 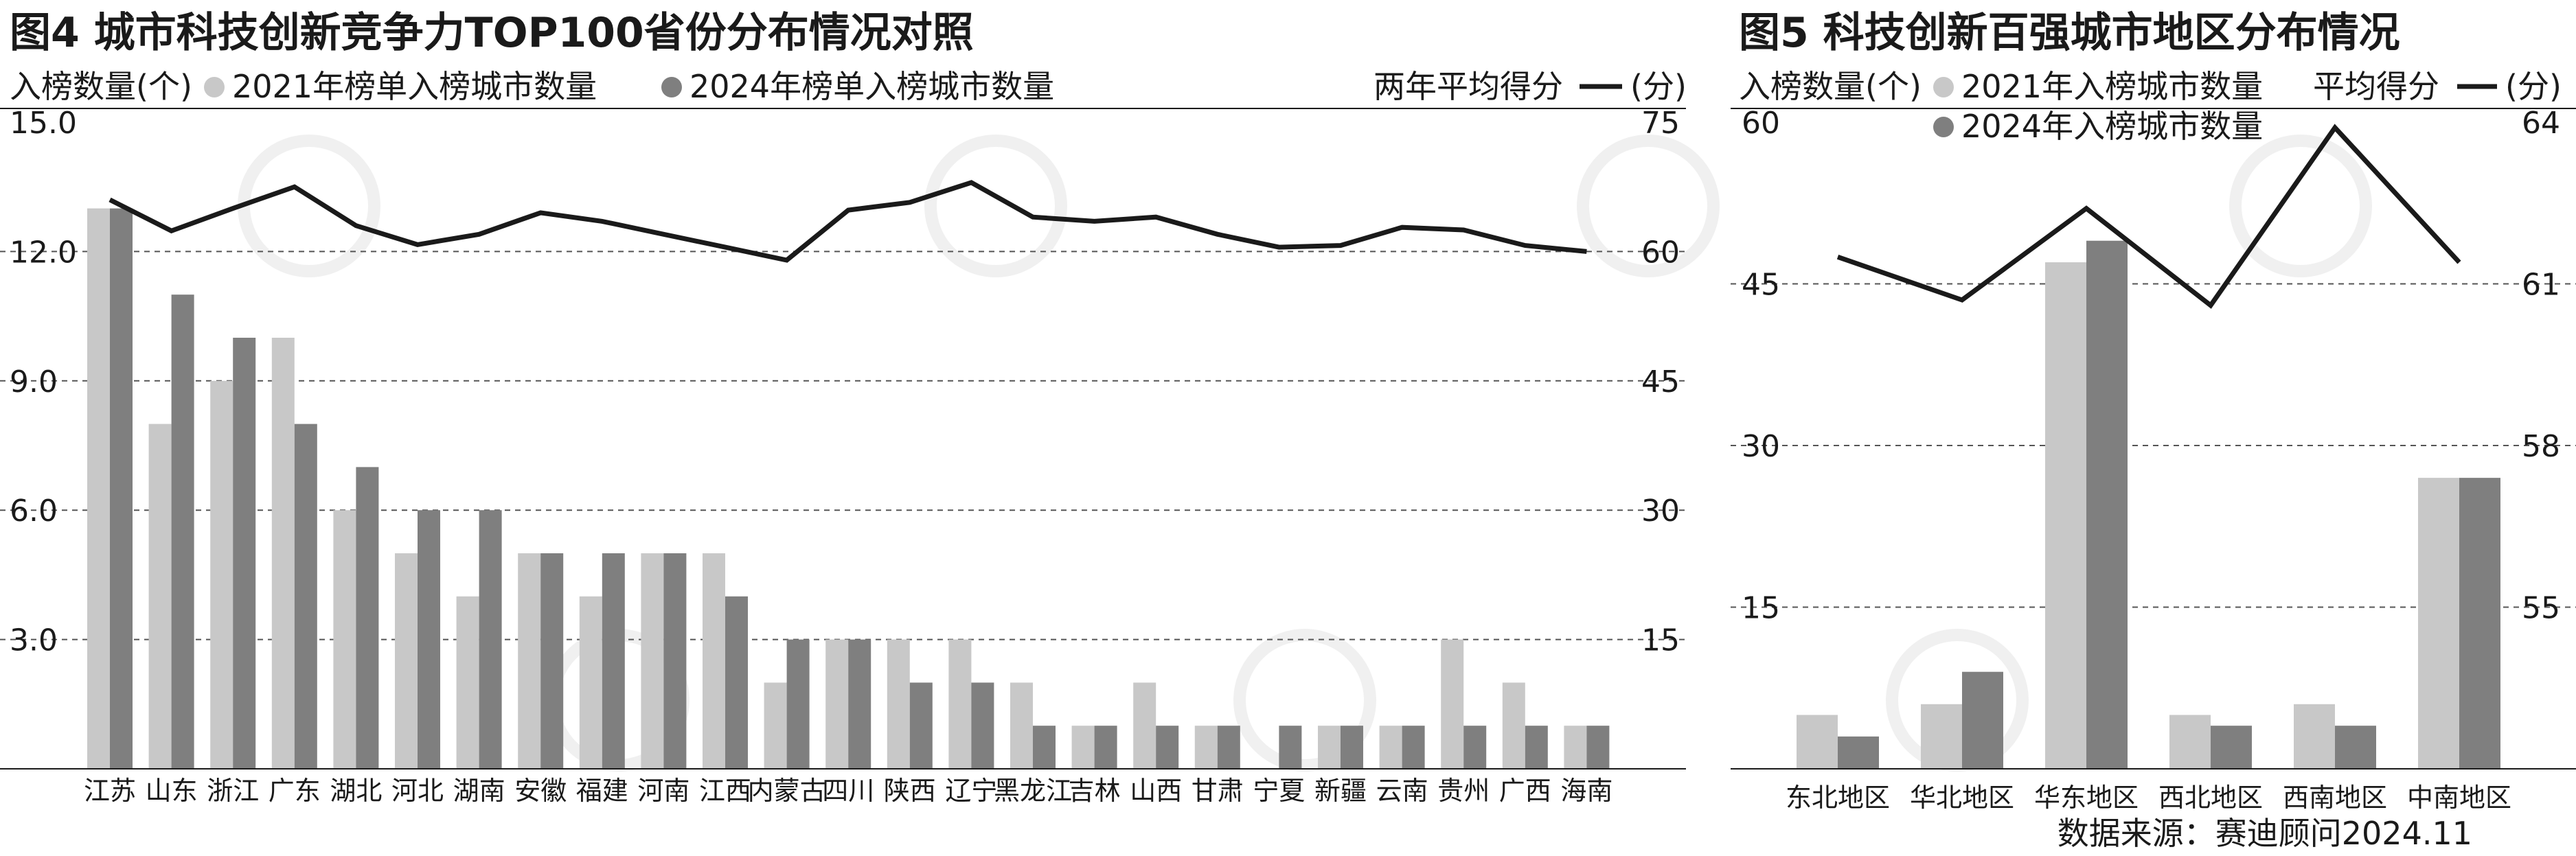 What do you see at coordinates (1943, 127) in the screenshot?
I see `chart-2-legend-2024-swatch` at bounding box center [1943, 127].